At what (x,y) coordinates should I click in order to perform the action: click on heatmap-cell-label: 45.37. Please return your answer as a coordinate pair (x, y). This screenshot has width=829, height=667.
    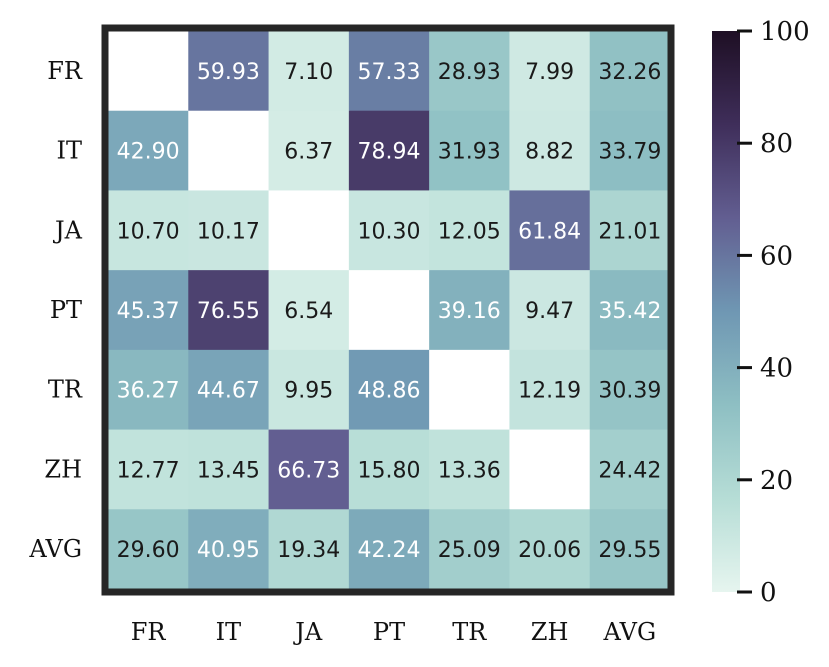
    Looking at the image, I should click on (148, 311).